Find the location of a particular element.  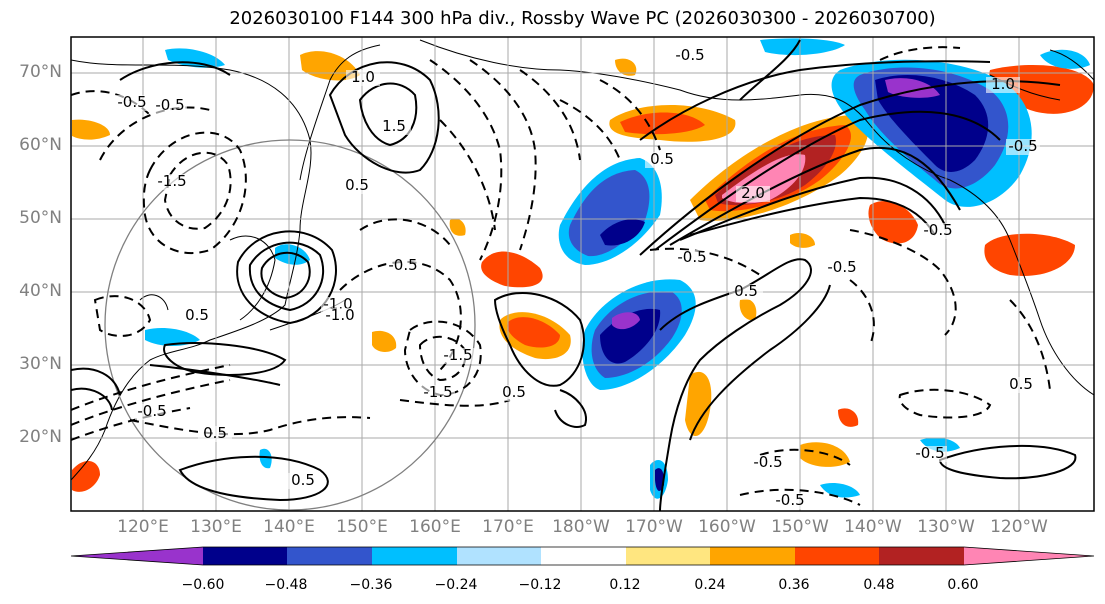

colorbar-tick-label: 0.48 is located at coordinates (879, 585).